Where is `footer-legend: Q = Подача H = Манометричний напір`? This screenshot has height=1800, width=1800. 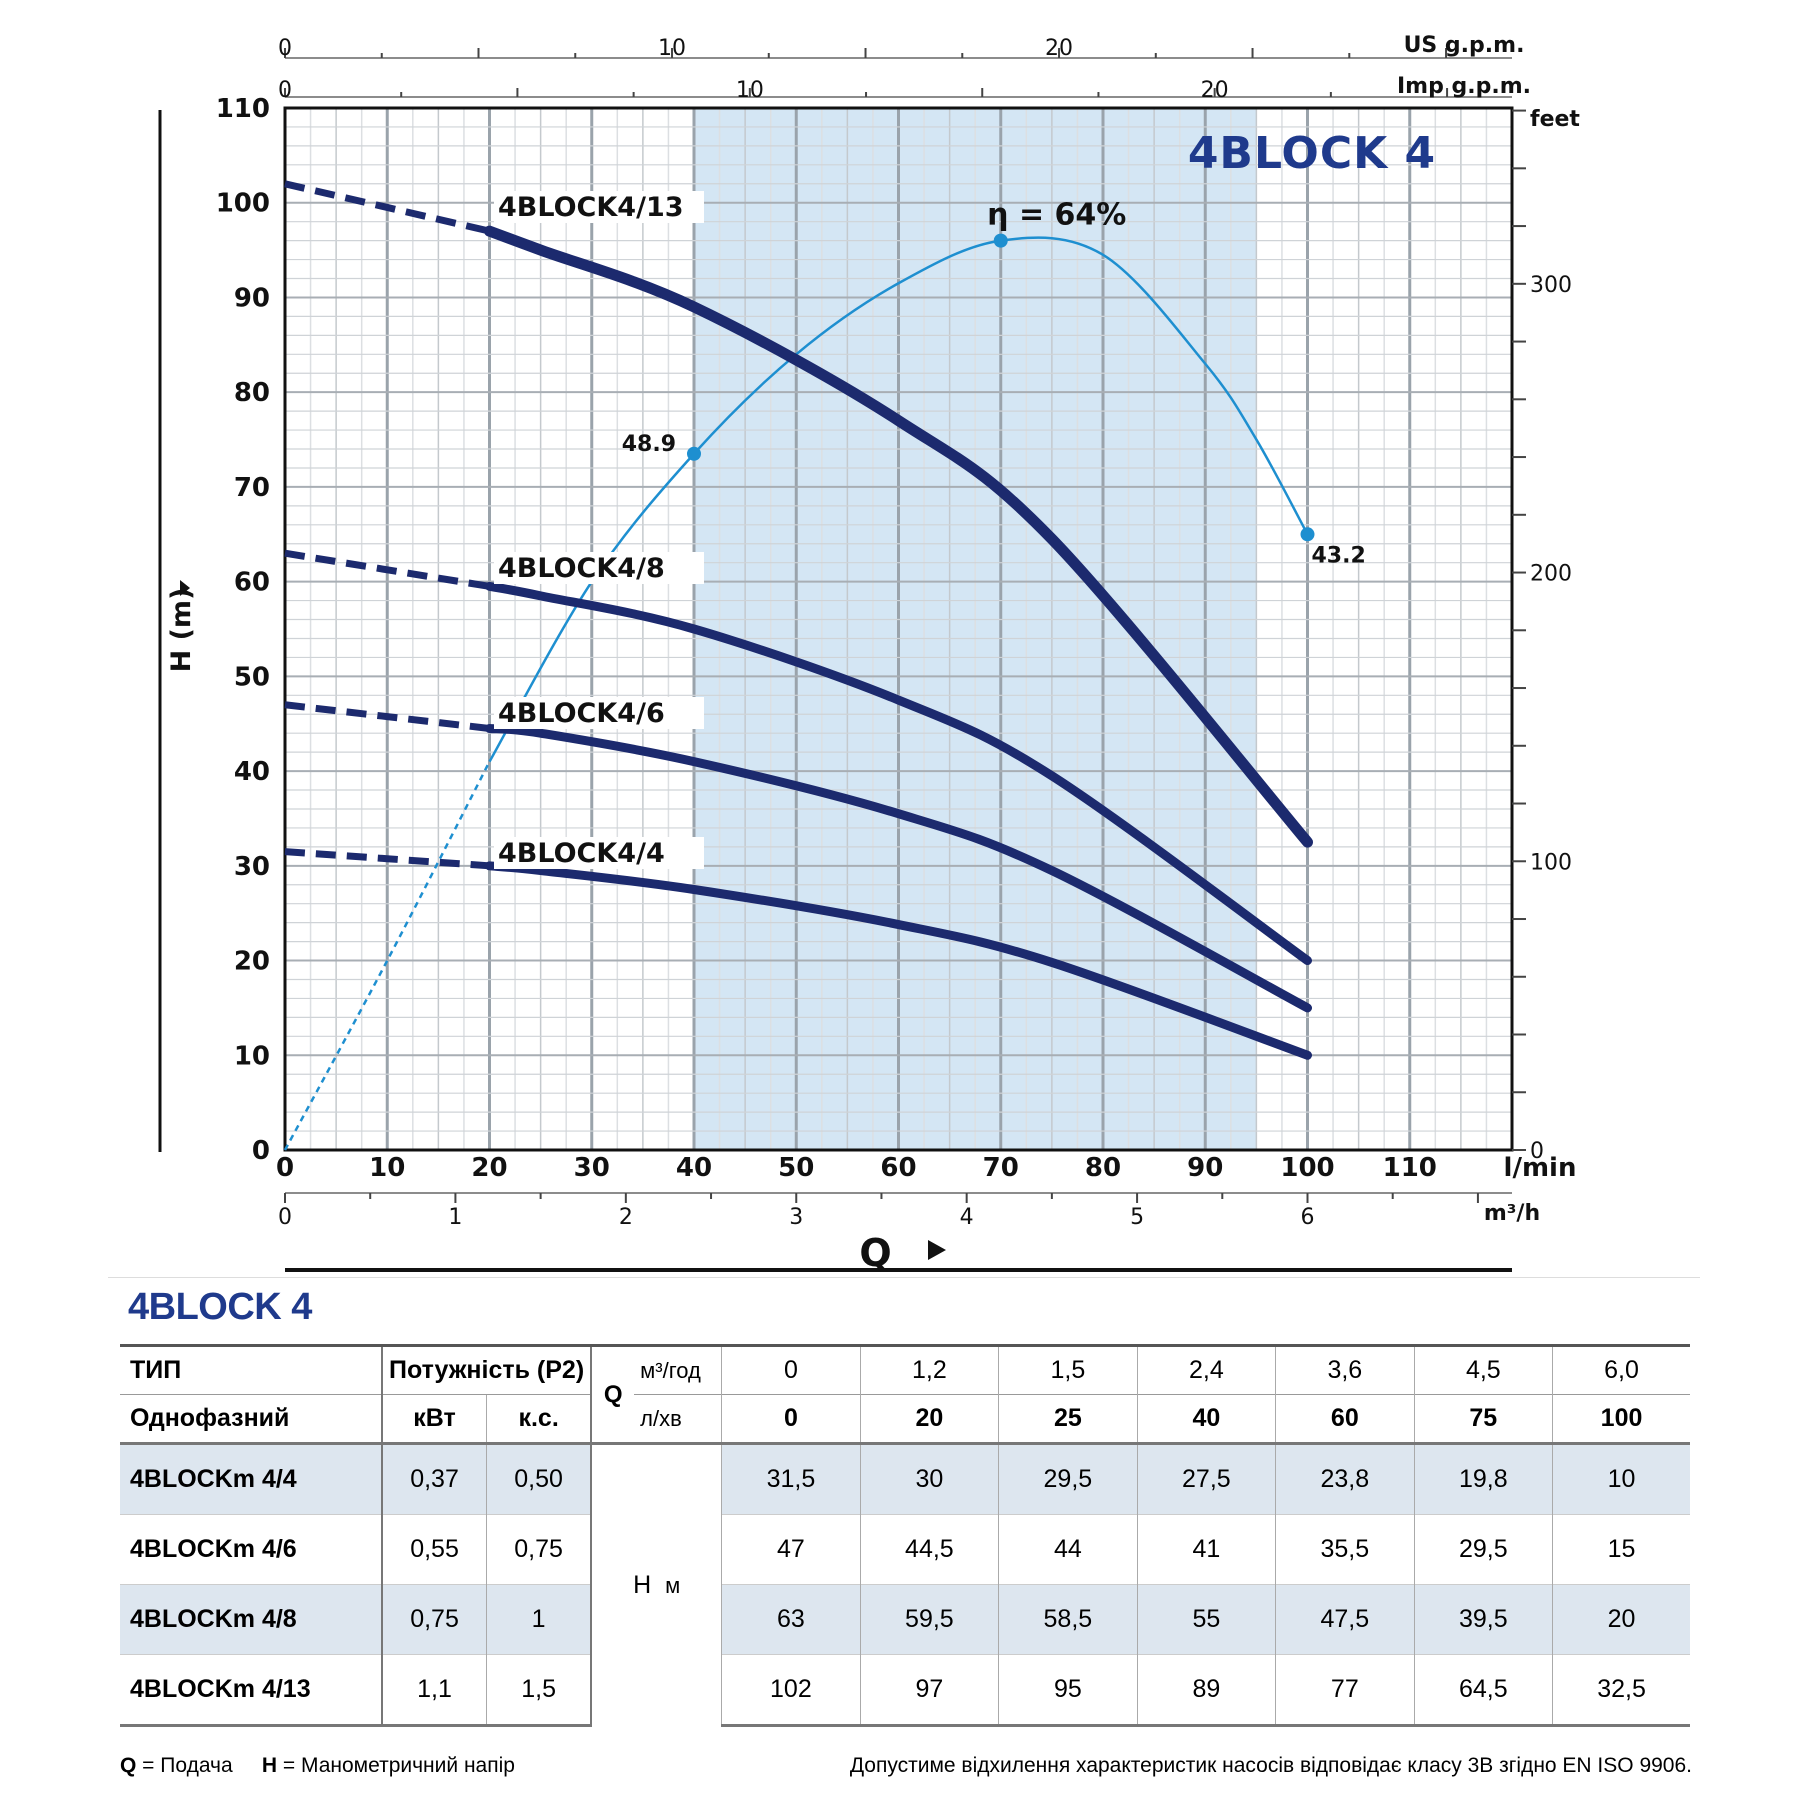 footer-legend: Q = Подача H = Манометричний напір is located at coordinates (317, 1766).